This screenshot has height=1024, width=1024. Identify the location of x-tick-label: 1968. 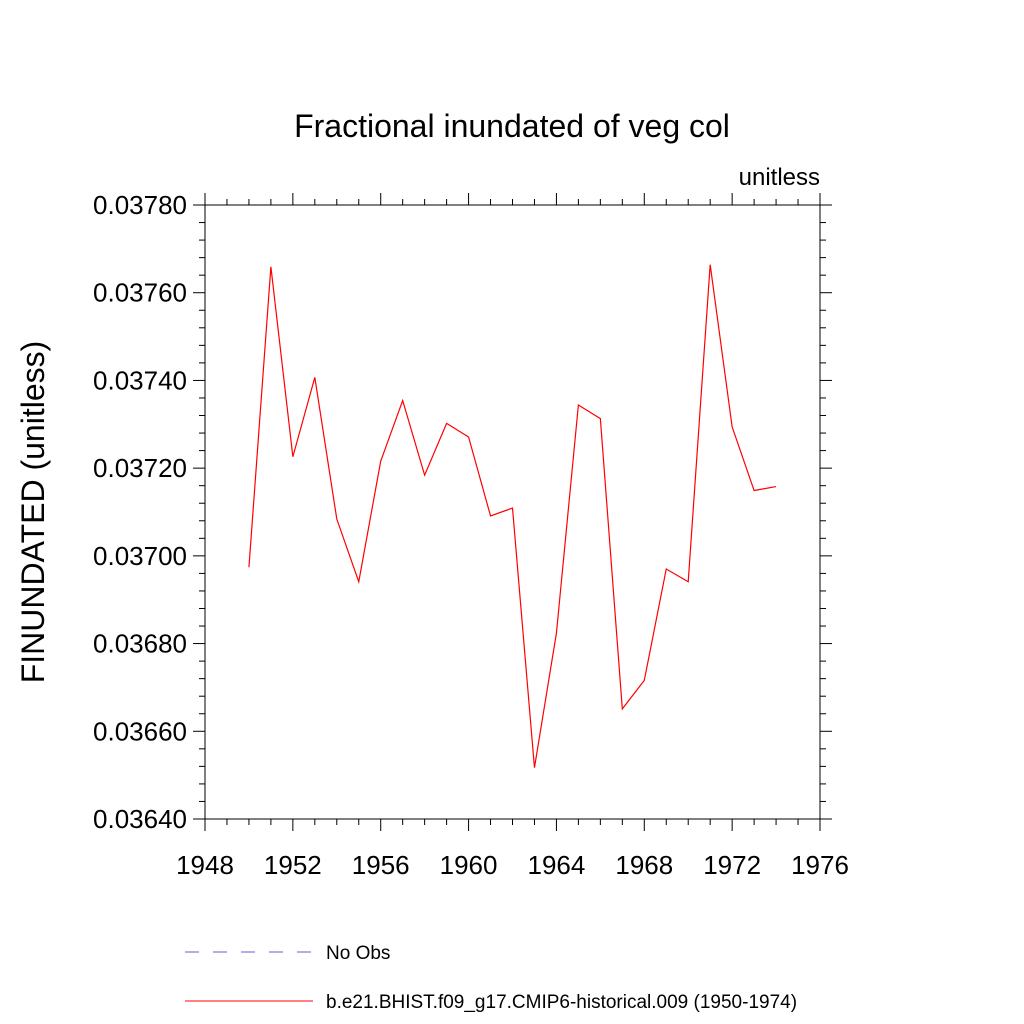
(644, 865).